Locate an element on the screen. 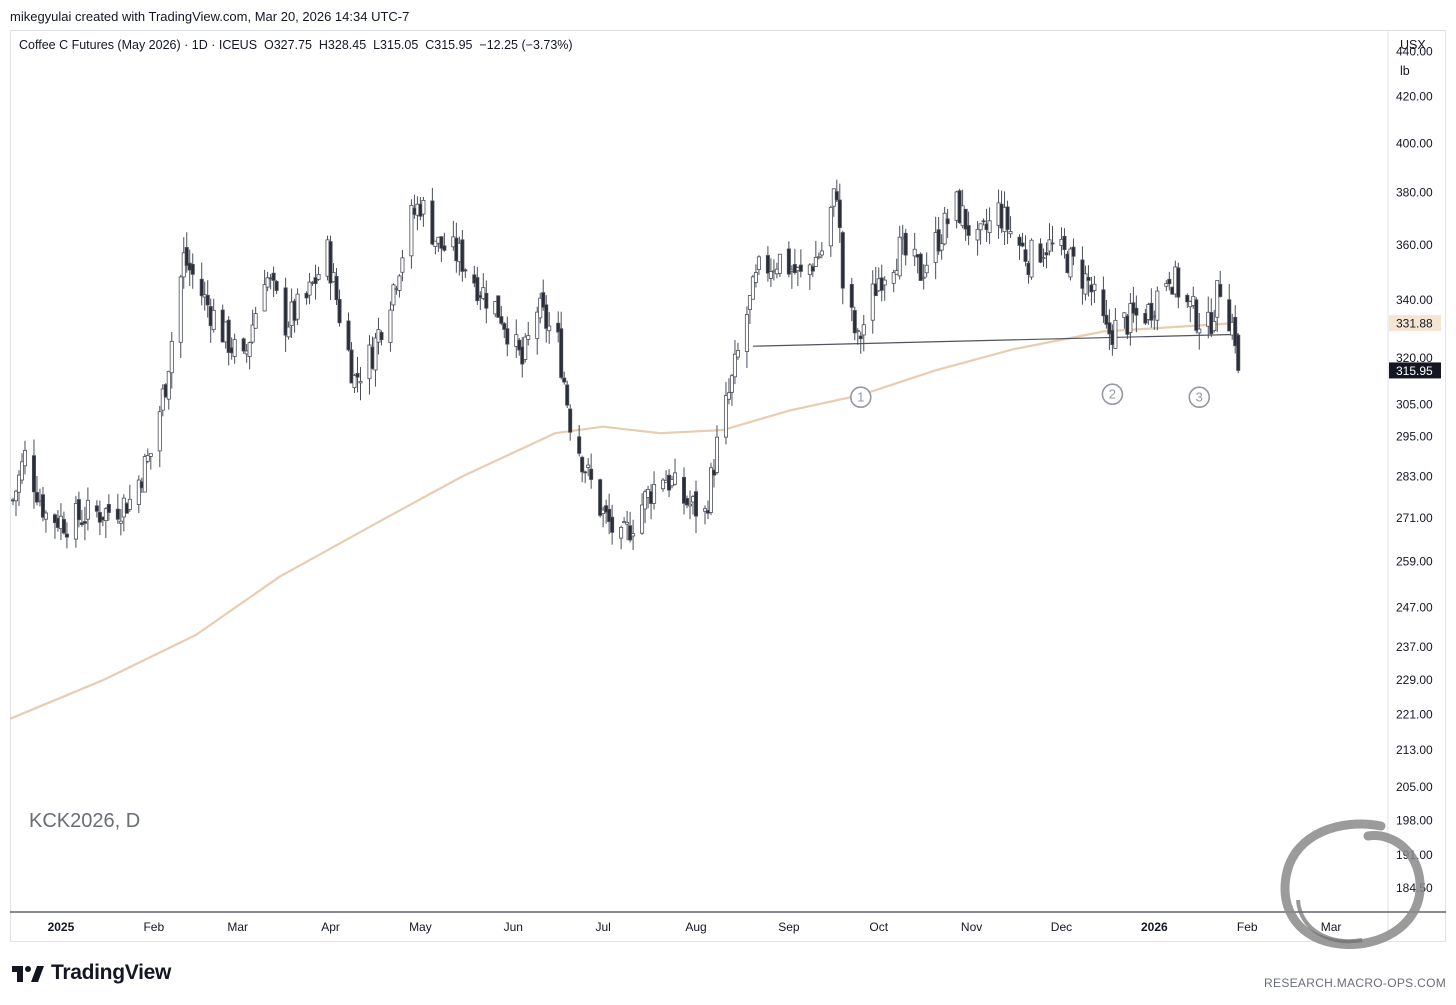 The height and width of the screenshot is (1005, 1456). tradingview-logo: TradingView is located at coordinates (91, 973).